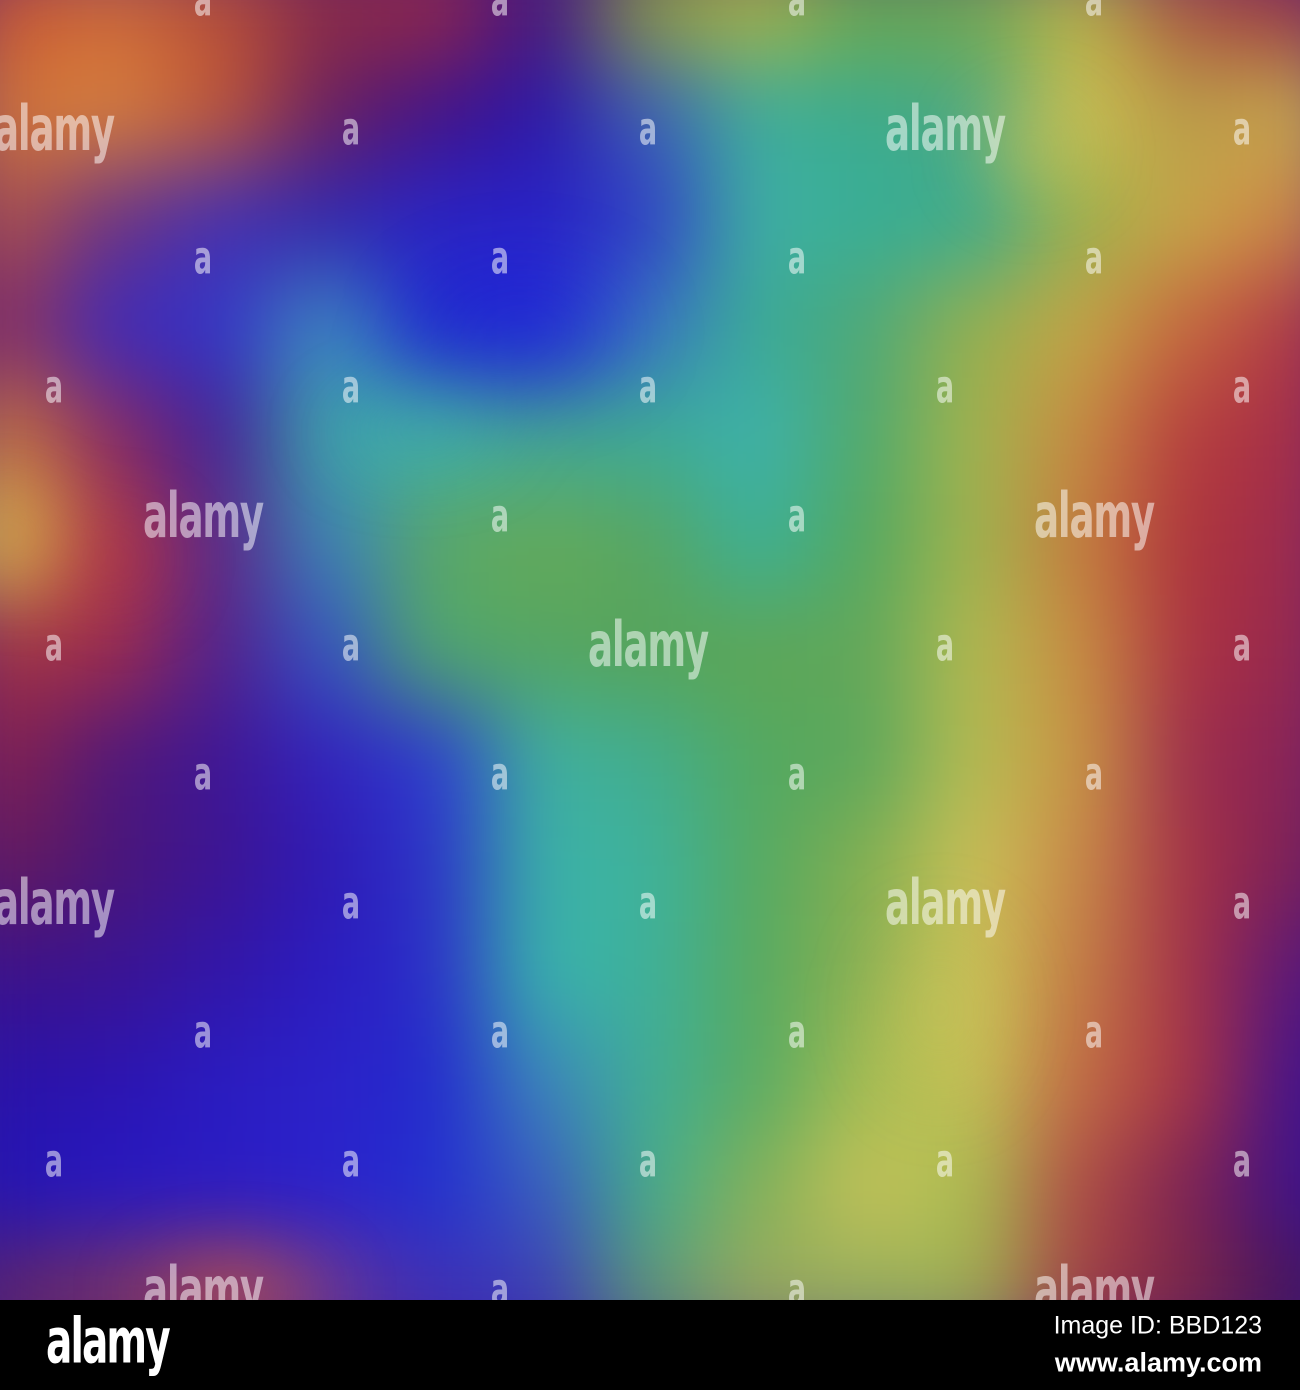 Image resolution: width=1300 pixels, height=1390 pixels. I want to click on footer-bar: alamy Image ID: BBD123 www.alamy.com, so click(650, 1345).